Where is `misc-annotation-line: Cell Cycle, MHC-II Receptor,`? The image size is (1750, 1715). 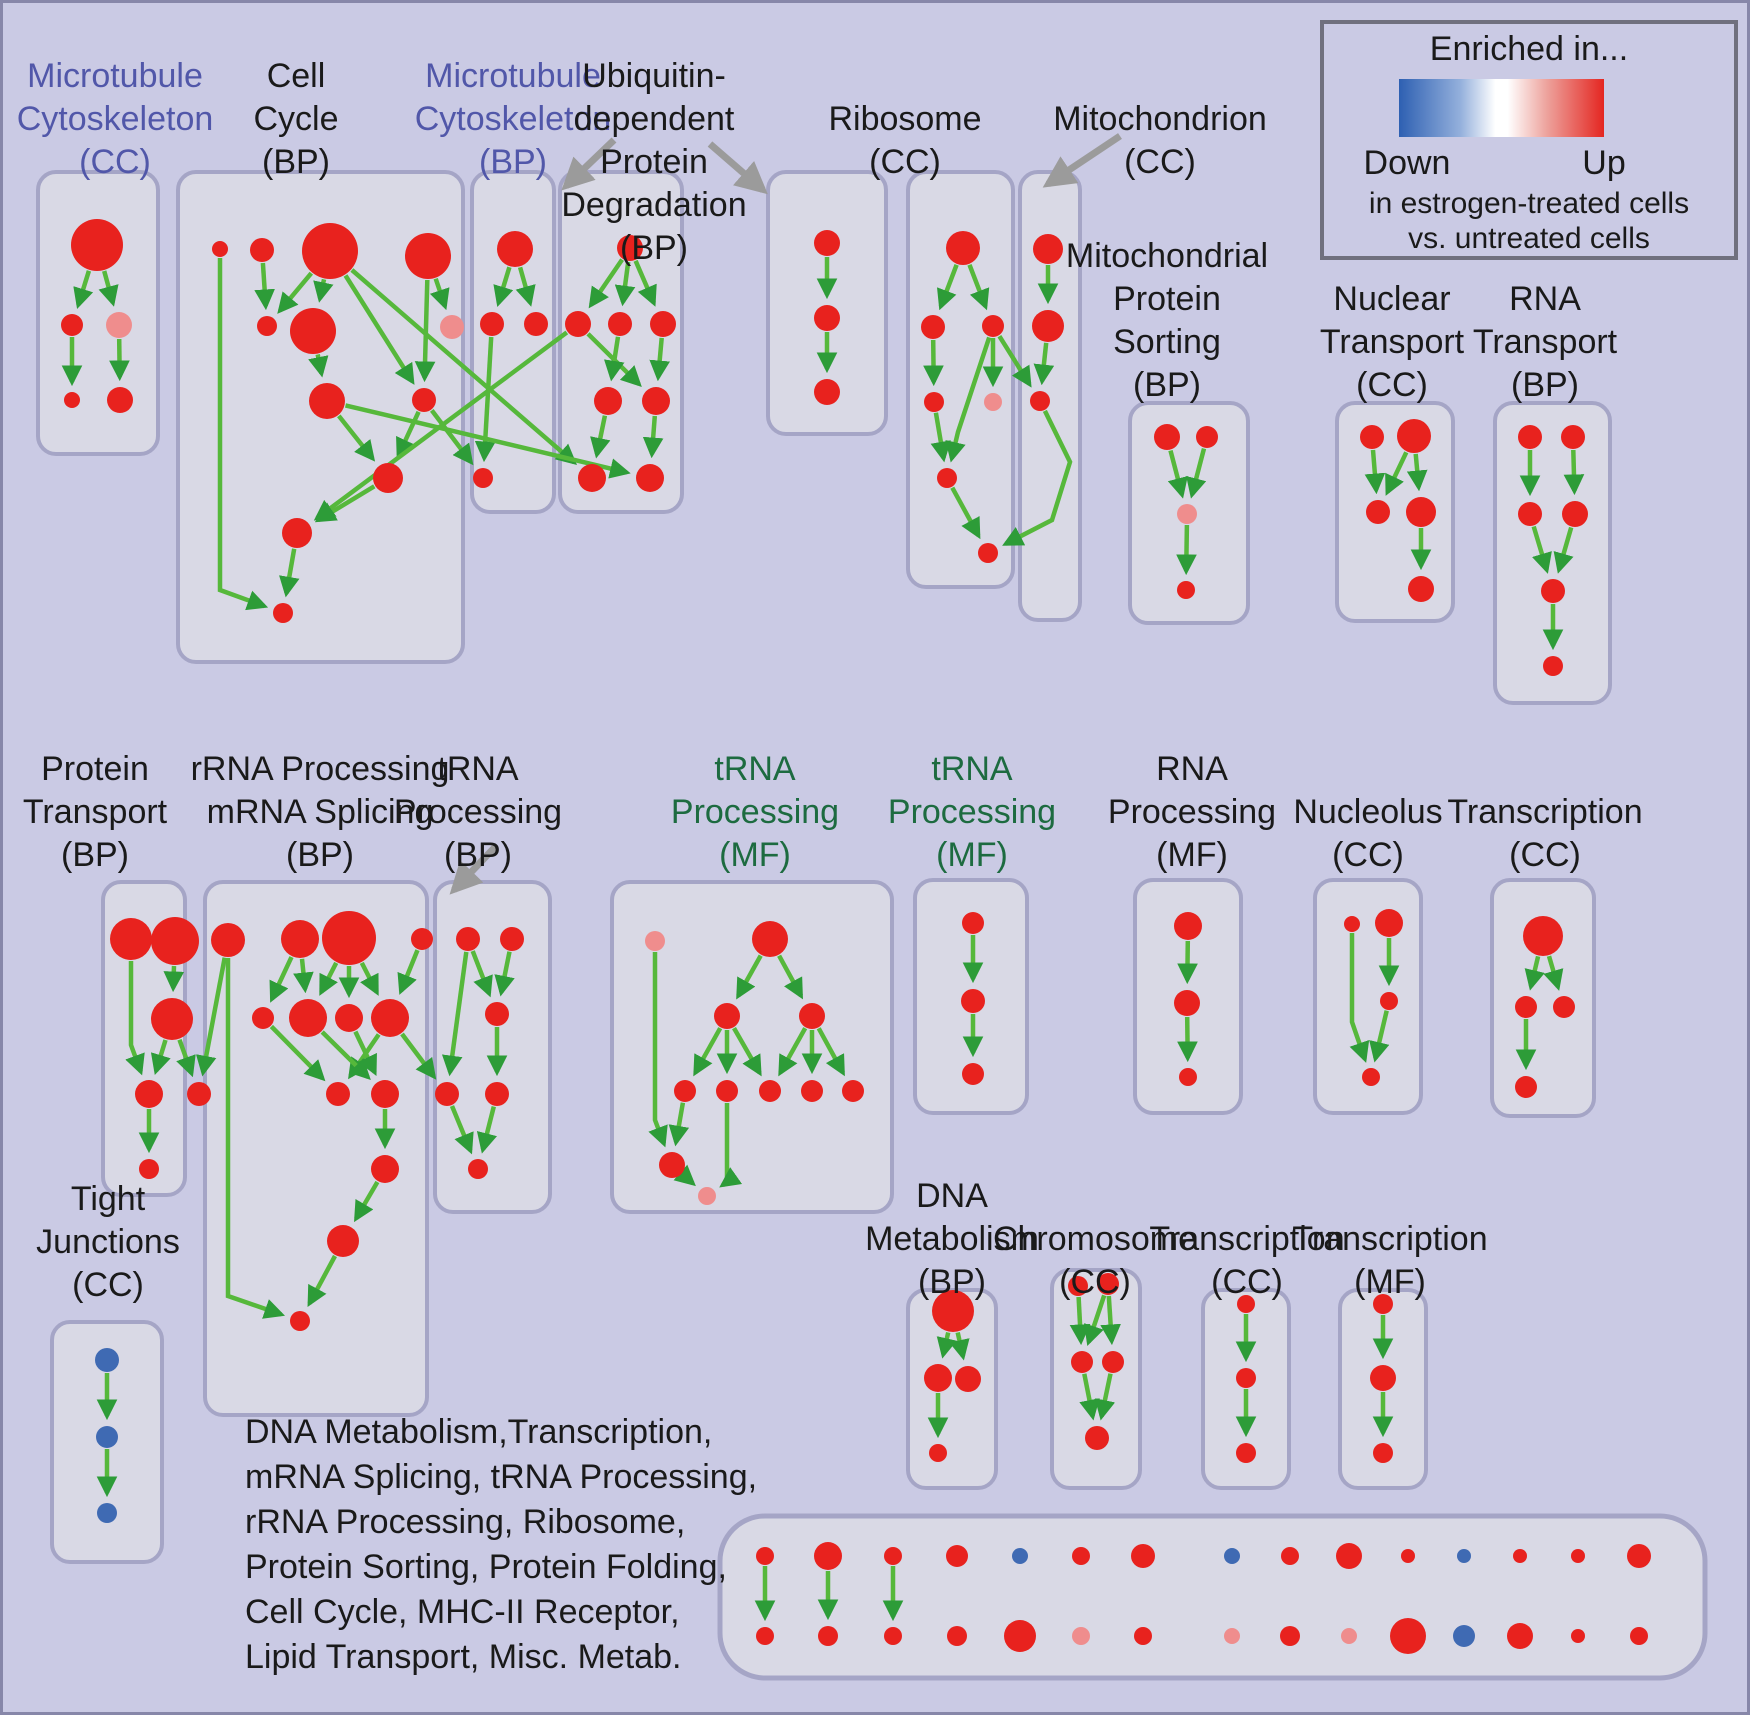
misc-annotation-line: Cell Cycle, MHC-II Receptor, is located at coordinates (462, 1612).